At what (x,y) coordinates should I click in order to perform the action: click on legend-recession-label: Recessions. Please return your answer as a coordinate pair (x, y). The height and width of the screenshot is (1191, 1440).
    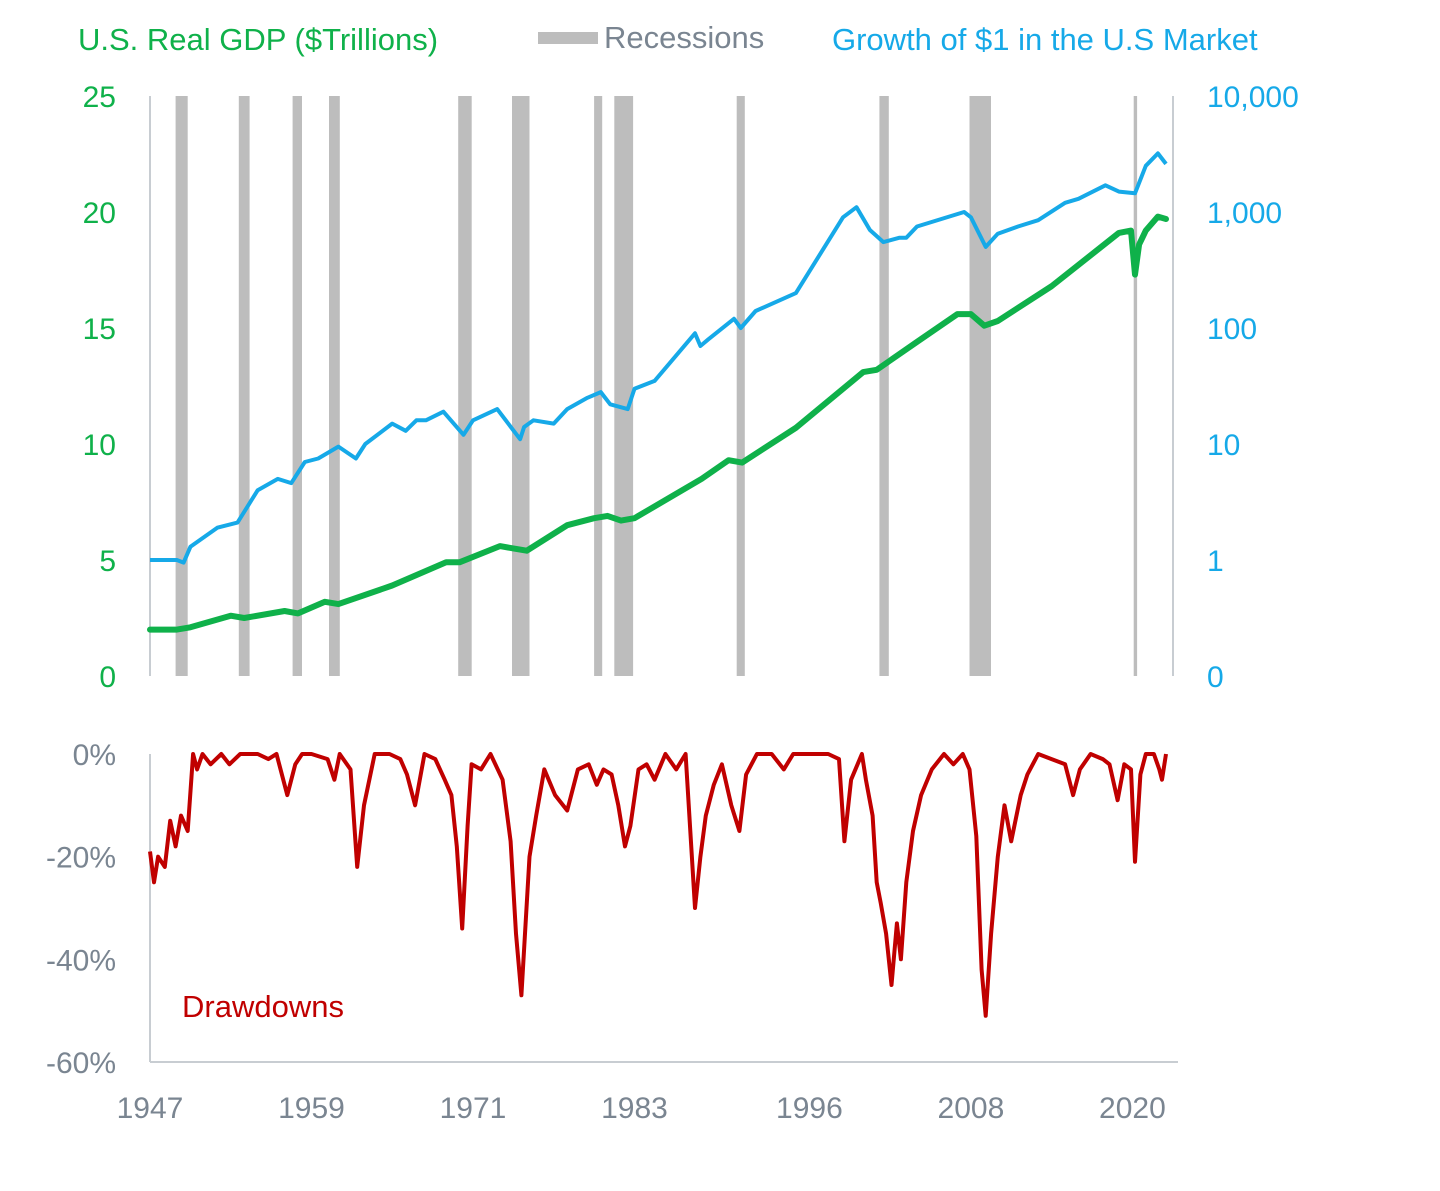
    Looking at the image, I should click on (684, 37).